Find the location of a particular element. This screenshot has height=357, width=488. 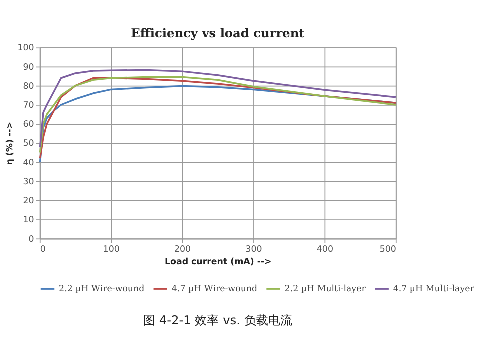

x-tick-label: 100 is located at coordinates (111, 250).